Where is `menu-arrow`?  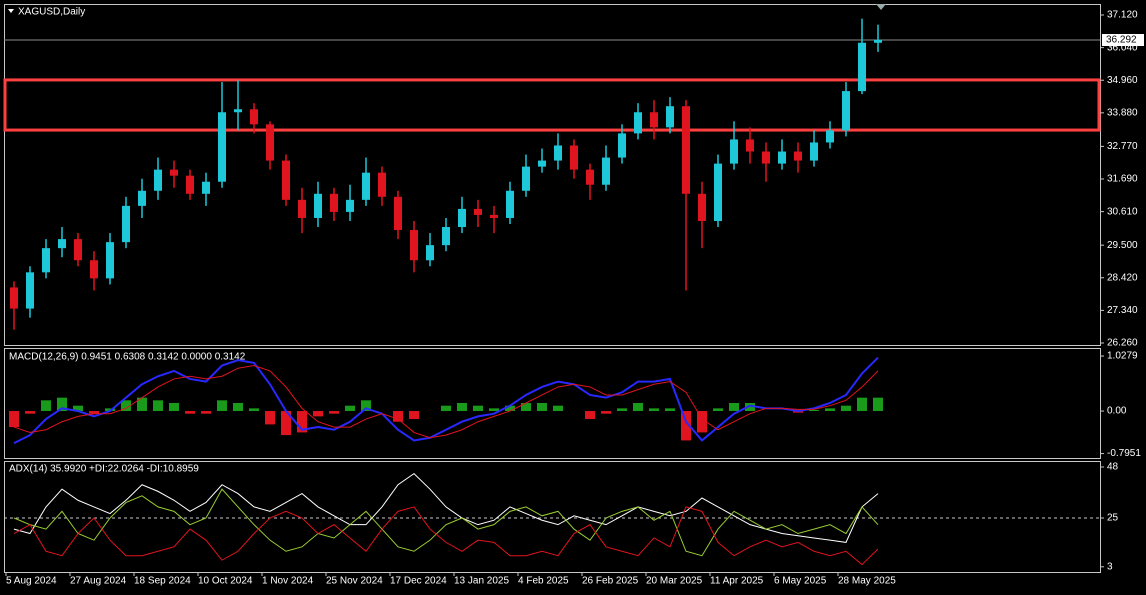 menu-arrow is located at coordinates (11, 11).